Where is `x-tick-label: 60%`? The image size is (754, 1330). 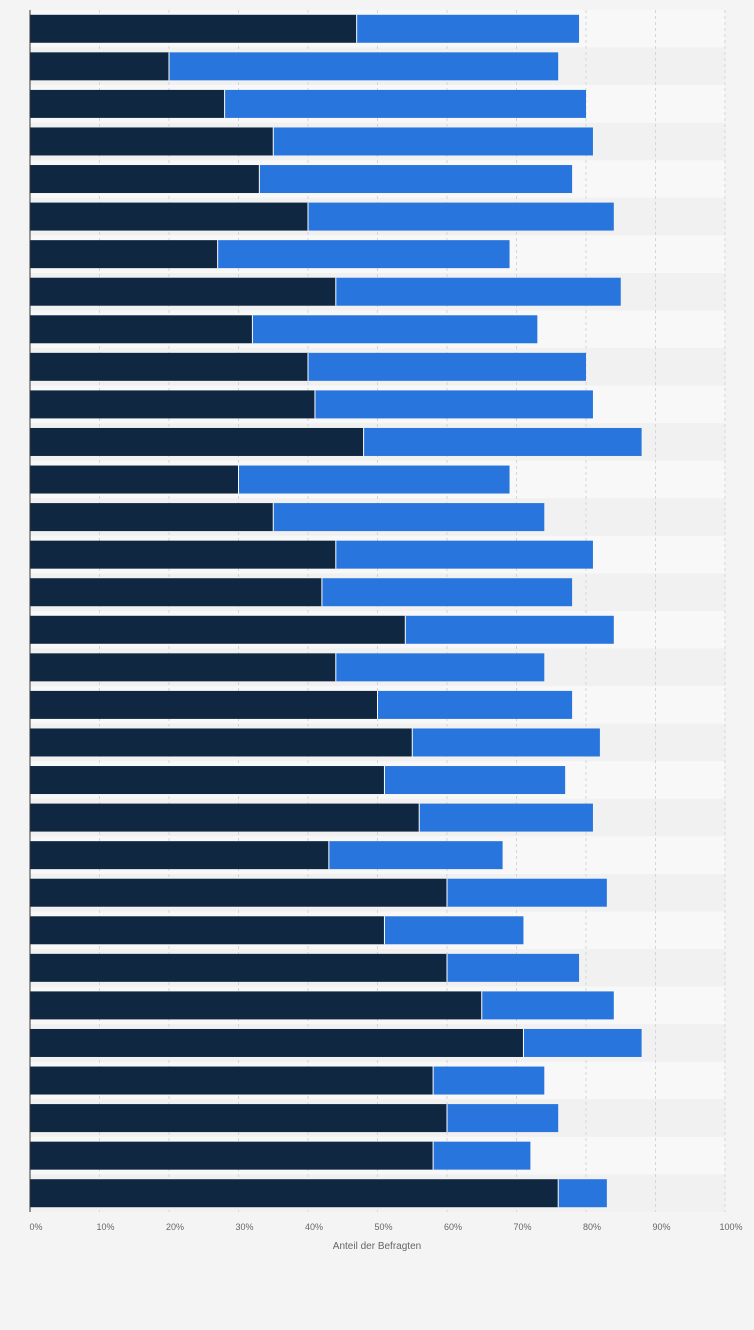
x-tick-label: 60% is located at coordinates (453, 1227).